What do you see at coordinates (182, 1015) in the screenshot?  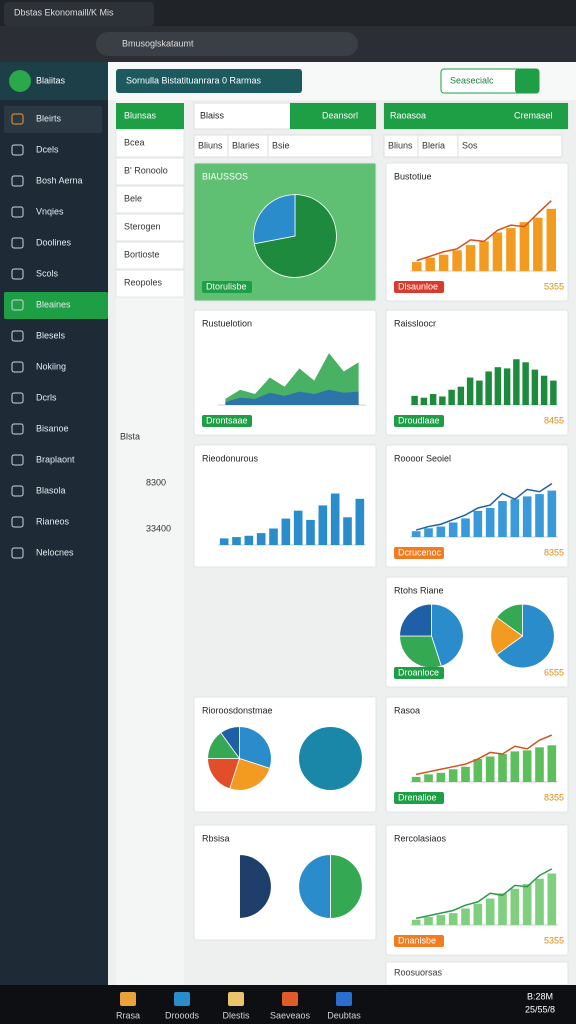 I see `taskbar-app: Drooods` at bounding box center [182, 1015].